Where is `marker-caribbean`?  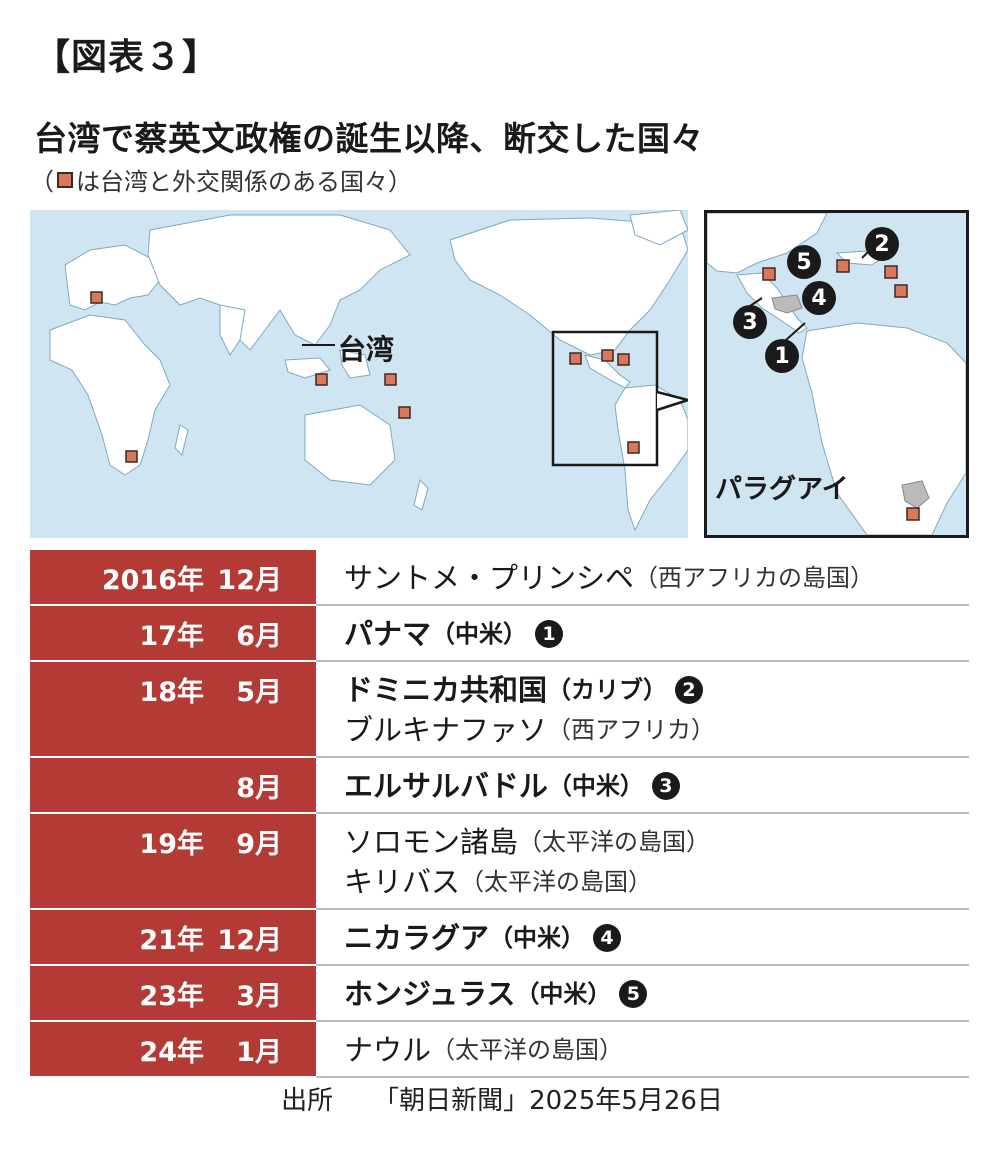
marker-caribbean is located at coordinates (623, 359).